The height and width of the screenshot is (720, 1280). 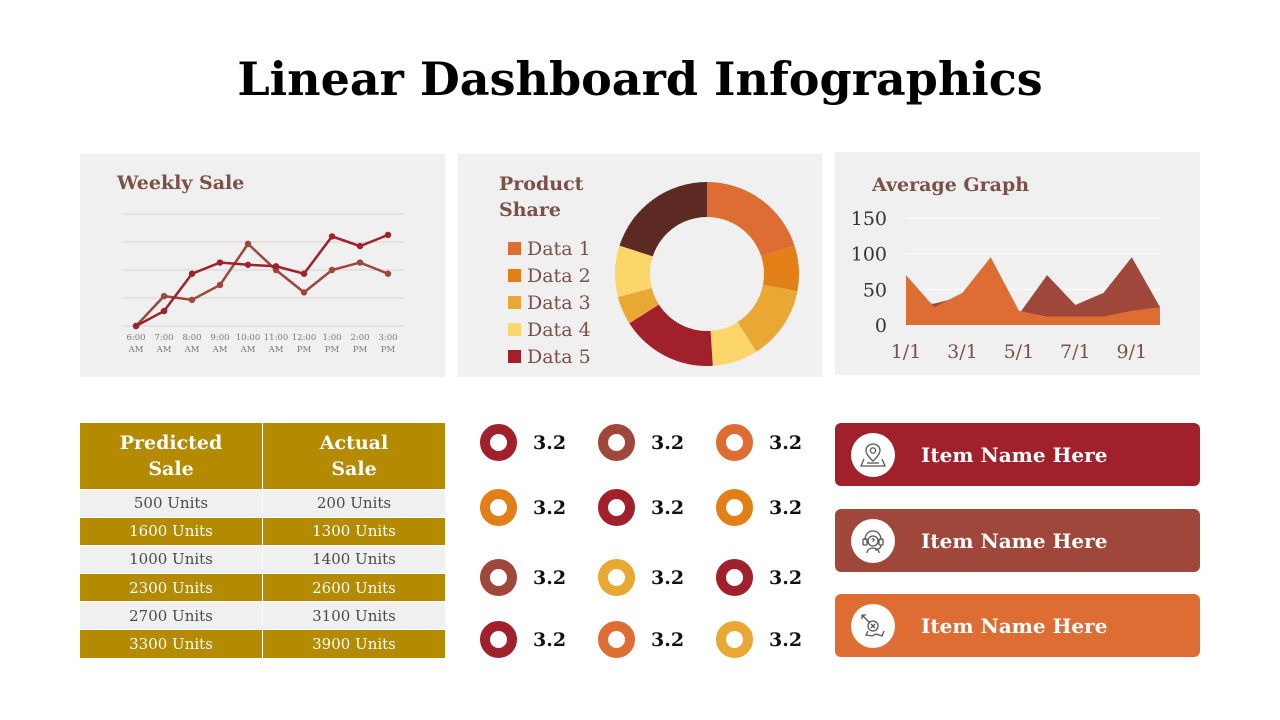 I want to click on table-row: 2300 Units 2600 Units, so click(x=262, y=587).